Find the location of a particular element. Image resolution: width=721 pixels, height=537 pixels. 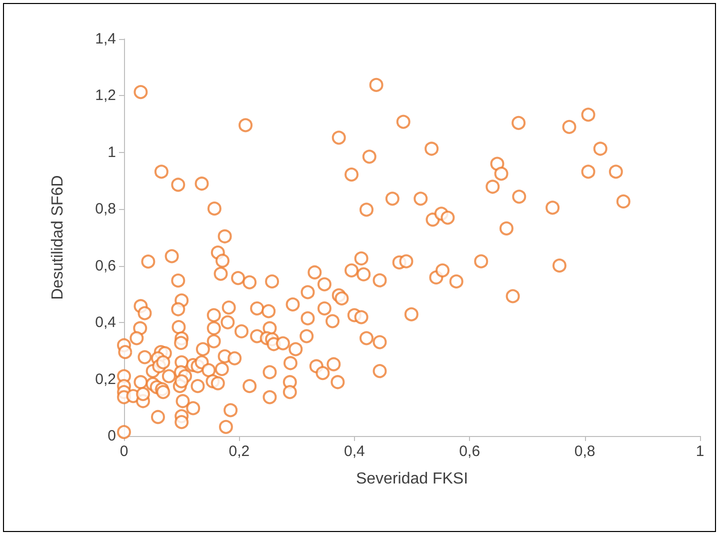

y-tick-label: 1,2 is located at coordinates (105, 95).